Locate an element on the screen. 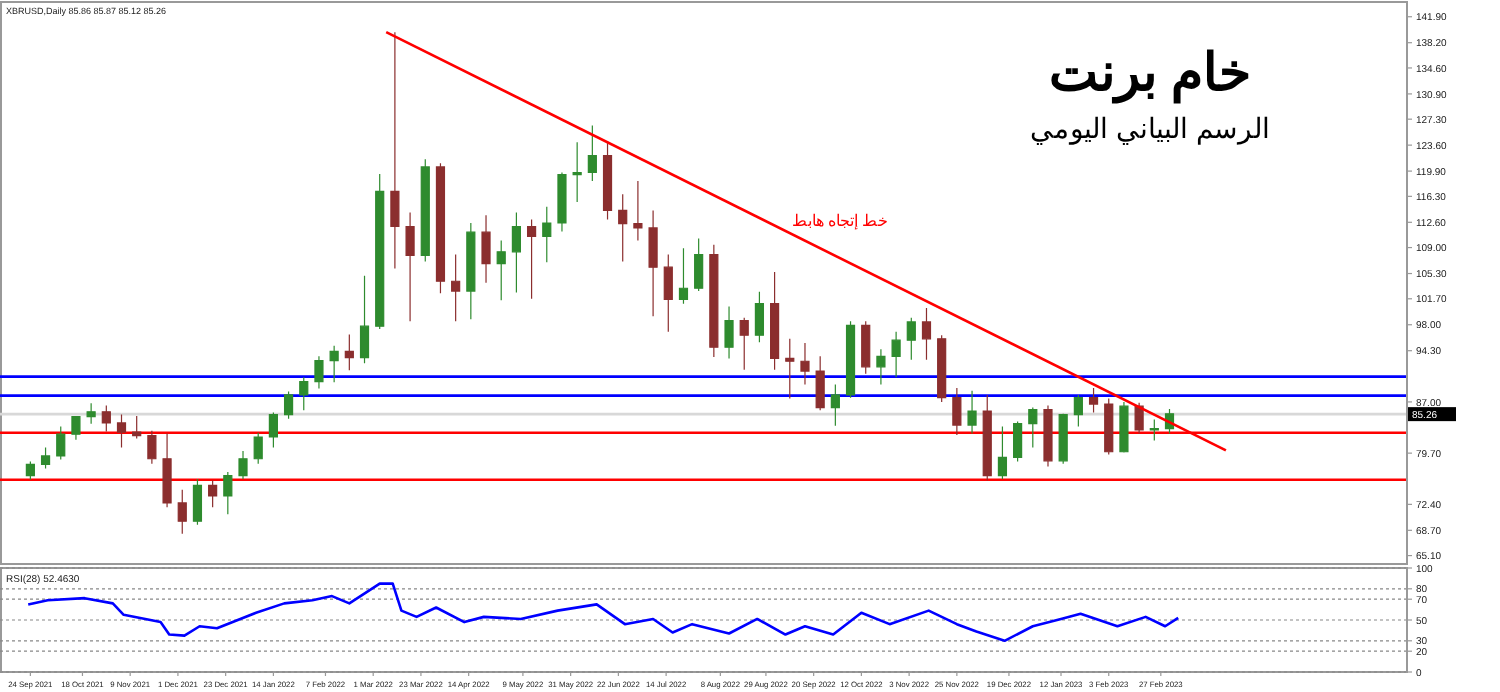  text: خام برنت is located at coordinates (1150, 73).